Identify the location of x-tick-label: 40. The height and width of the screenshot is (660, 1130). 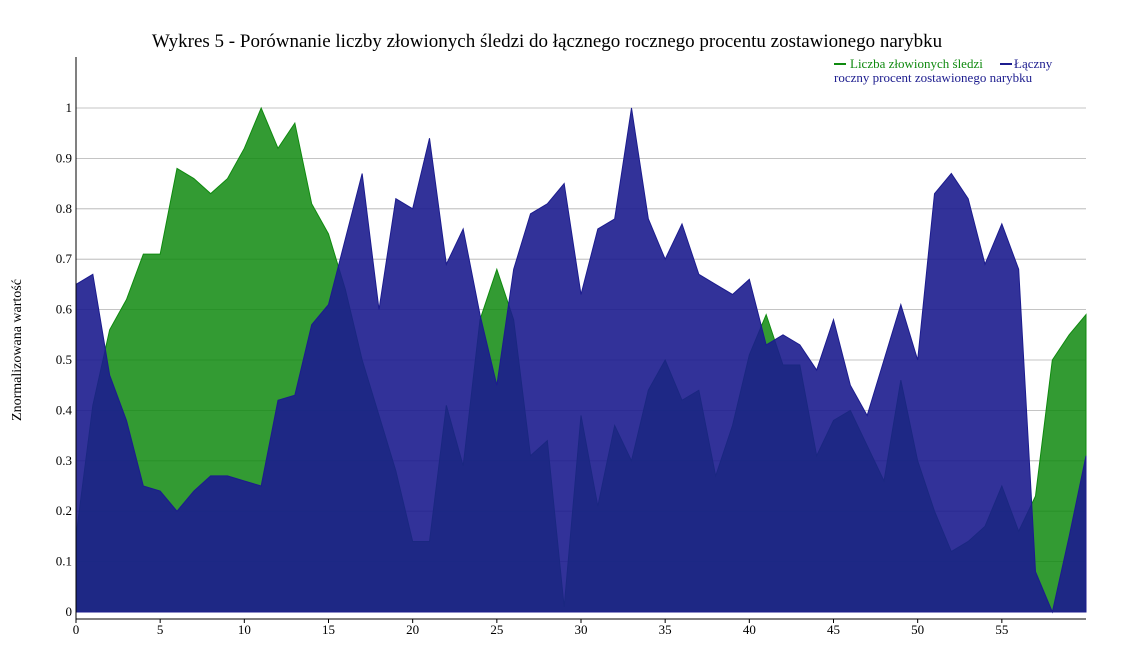
(749, 629).